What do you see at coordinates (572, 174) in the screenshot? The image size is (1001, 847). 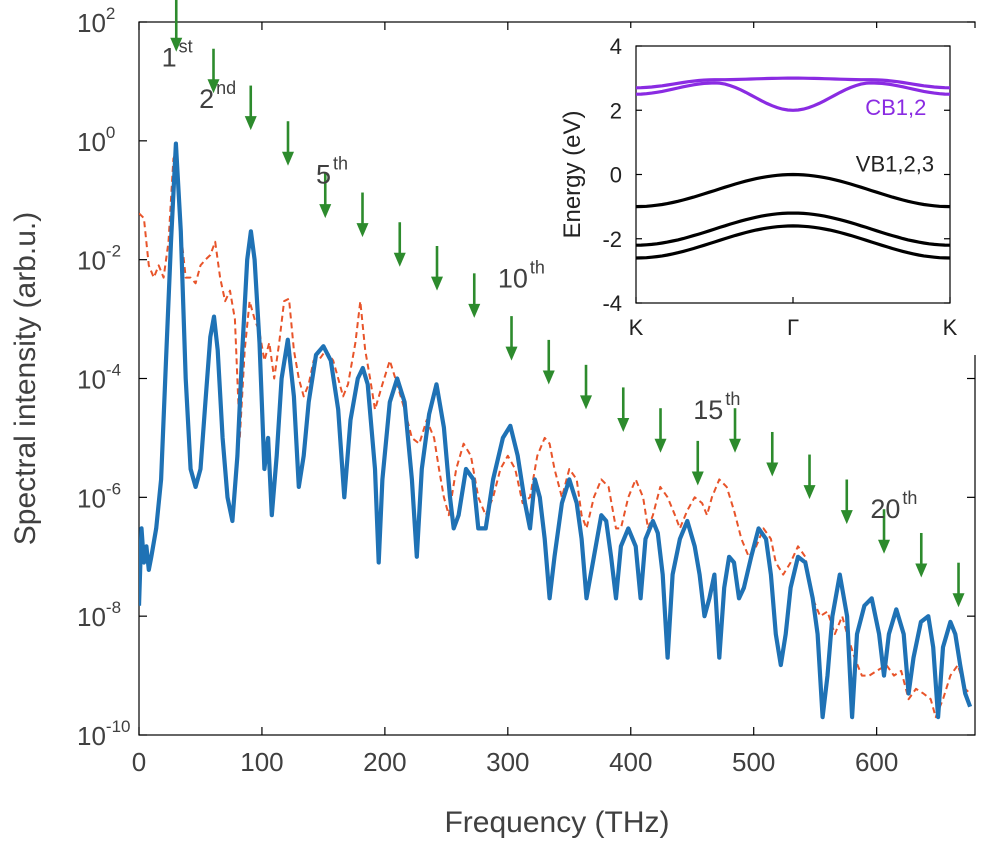 I see `inset-y-axis-title: Energy (eV)` at bounding box center [572, 174].